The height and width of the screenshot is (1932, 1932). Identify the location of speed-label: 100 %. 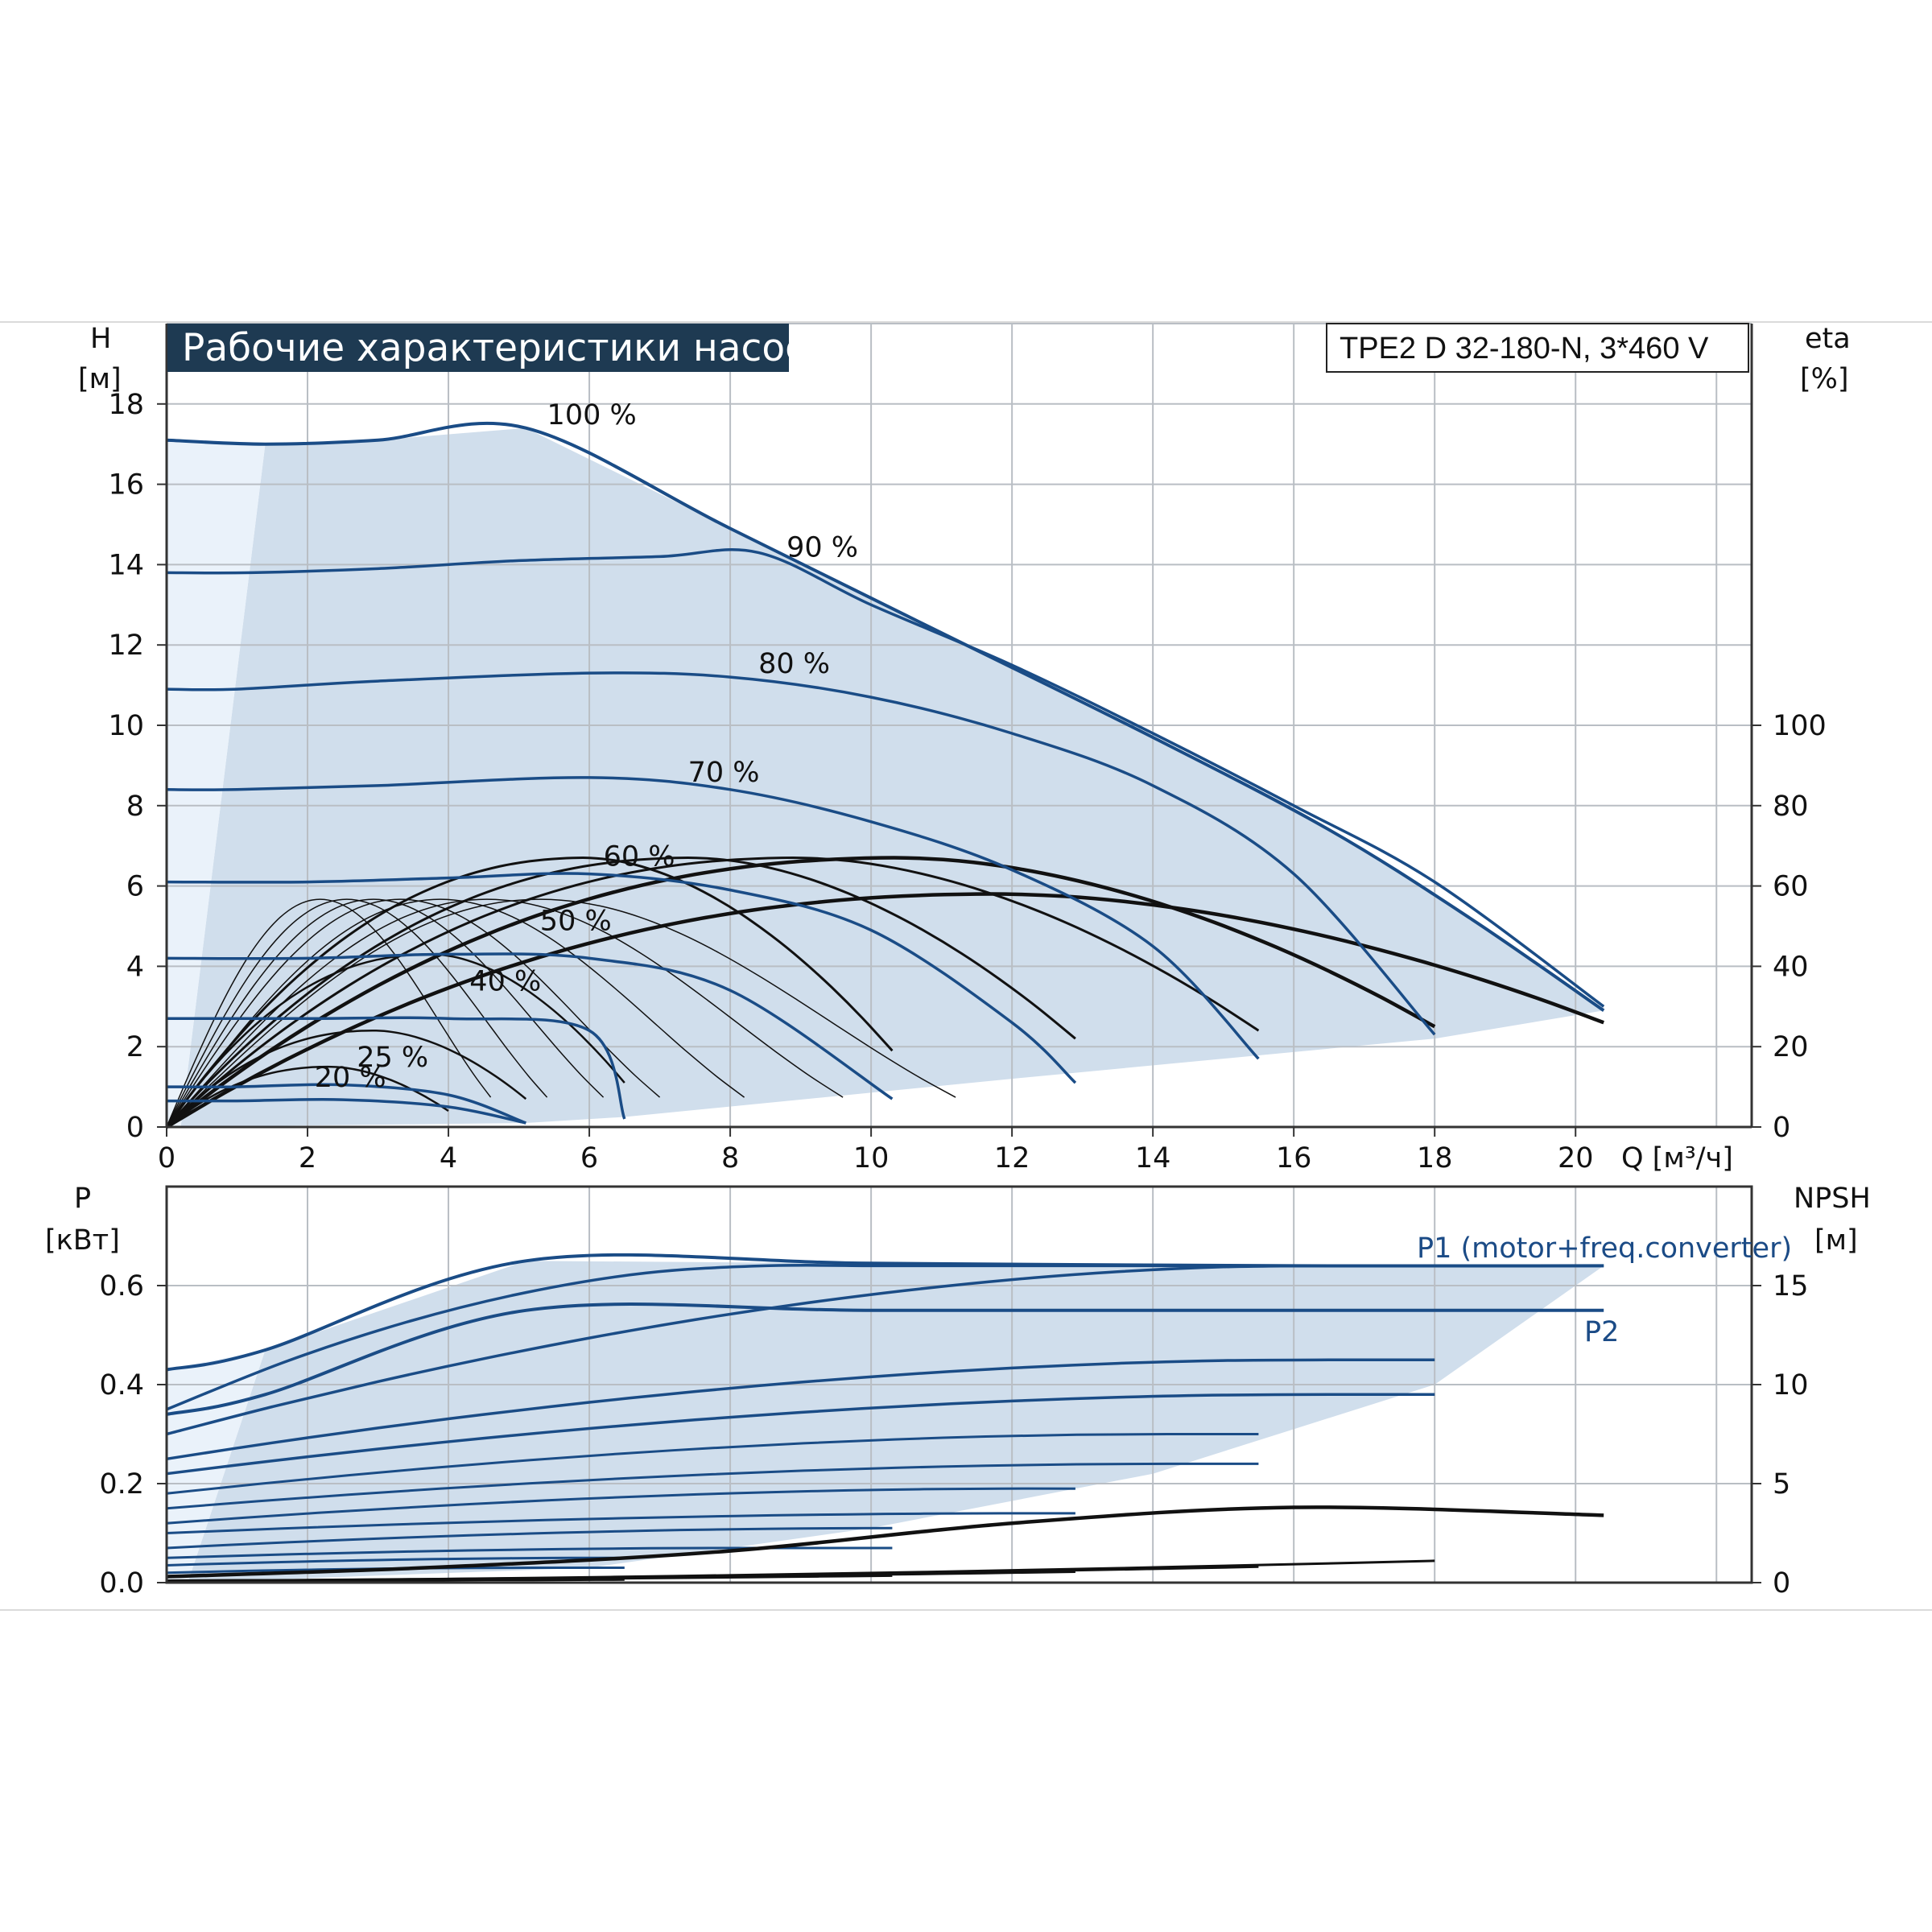
(592, 415).